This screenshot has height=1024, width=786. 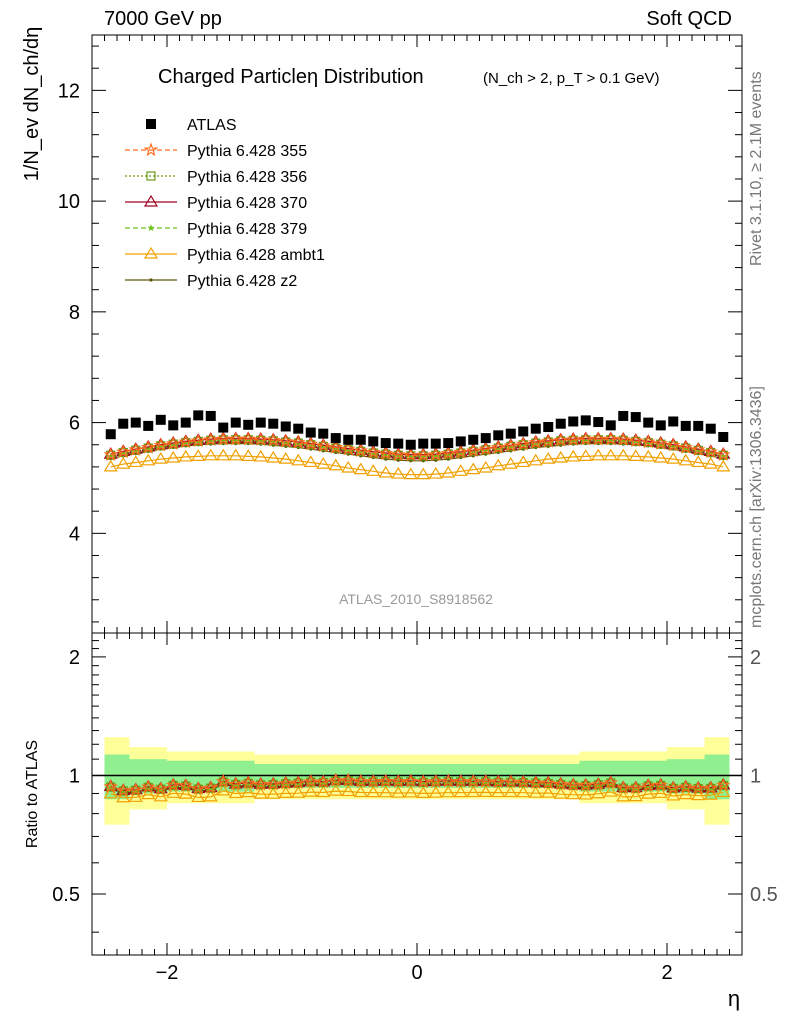 I want to click on series-line, so click(x=417, y=447).